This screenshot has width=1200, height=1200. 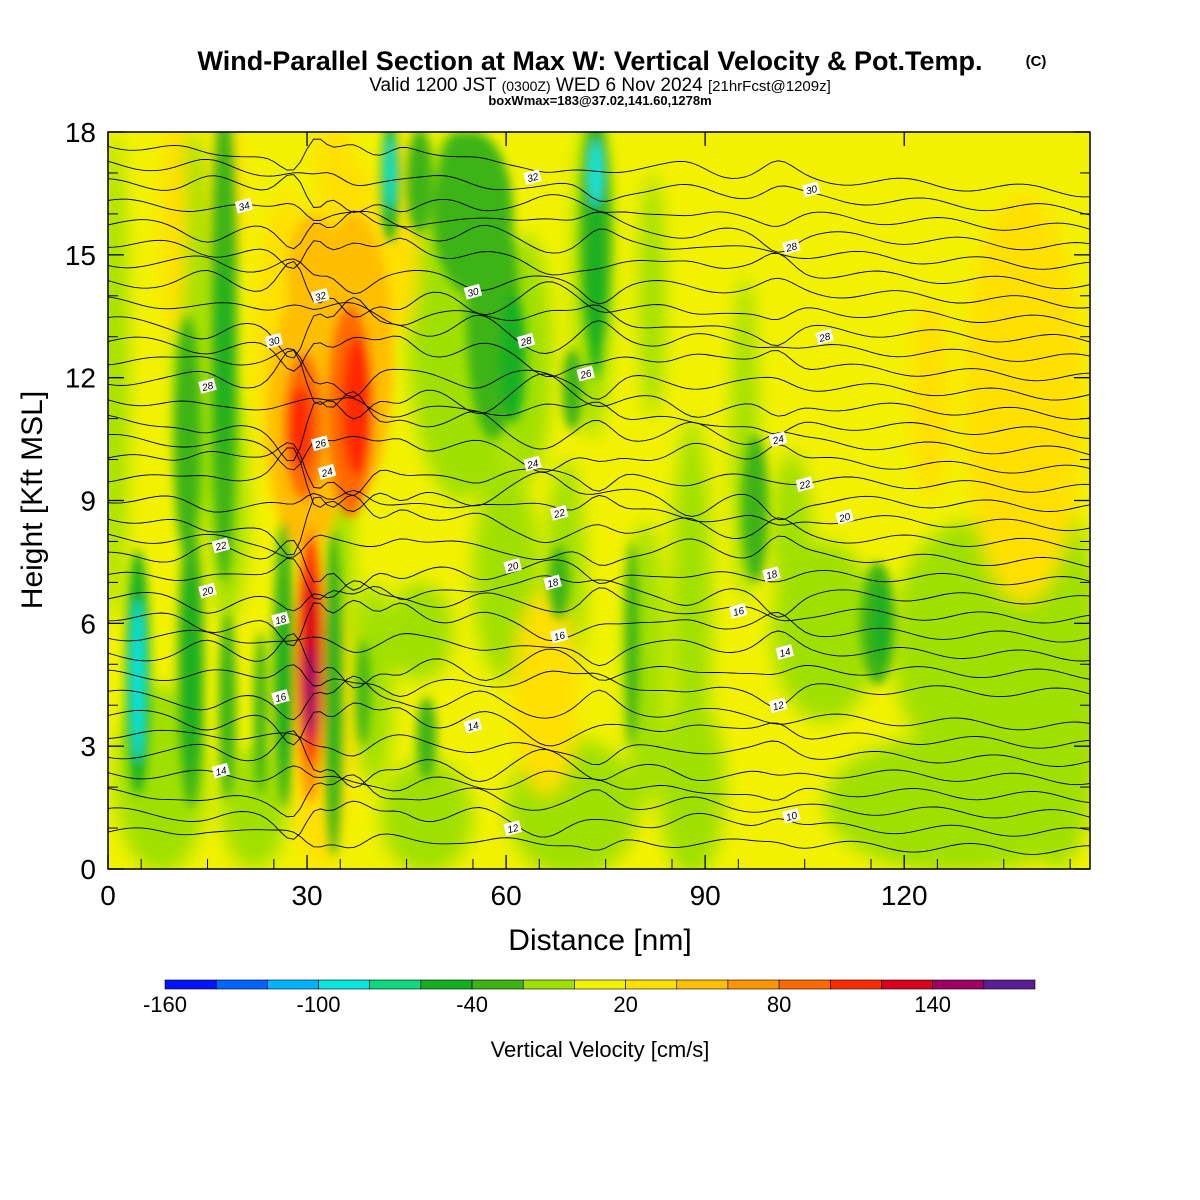 I want to click on contour-label-text: 34, so click(x=245, y=207).